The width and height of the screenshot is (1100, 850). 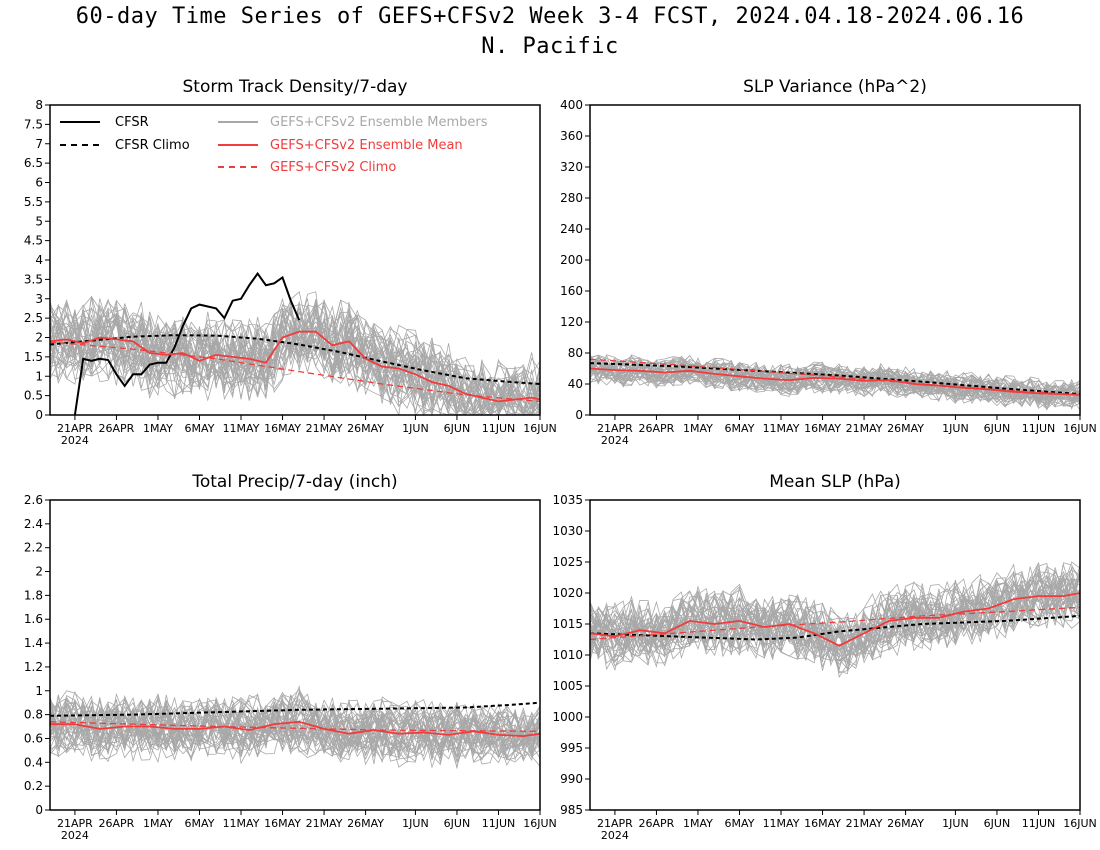 What do you see at coordinates (39, 183) in the screenshot?
I see `y-tick-label: 6` at bounding box center [39, 183].